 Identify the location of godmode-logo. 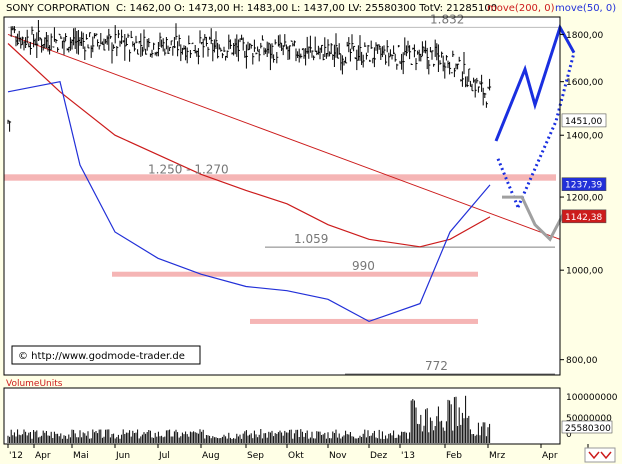
(600, 455).